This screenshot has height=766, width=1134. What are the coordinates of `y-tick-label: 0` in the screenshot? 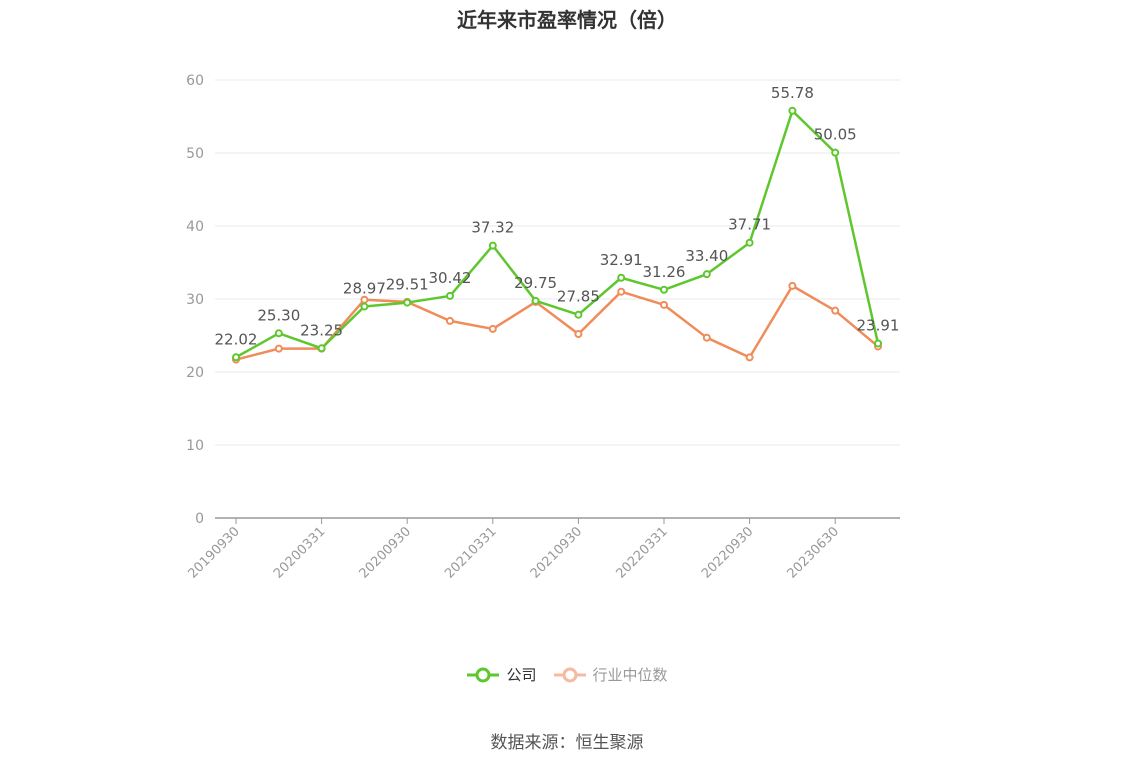 It's located at (199, 519).